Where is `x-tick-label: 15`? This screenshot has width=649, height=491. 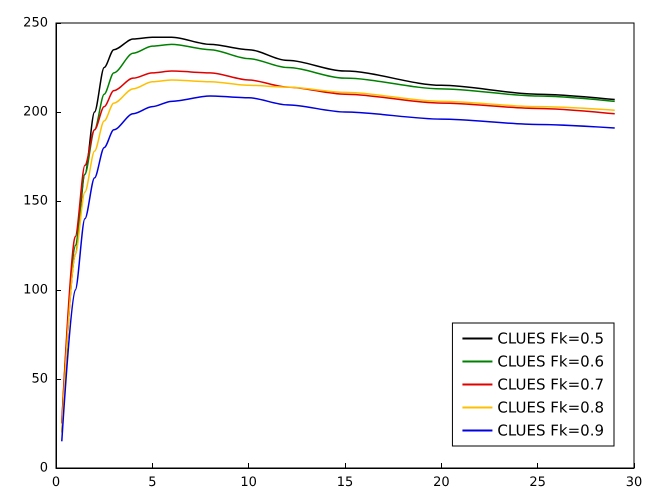
x-tick-label: 15 is located at coordinates (345, 482).